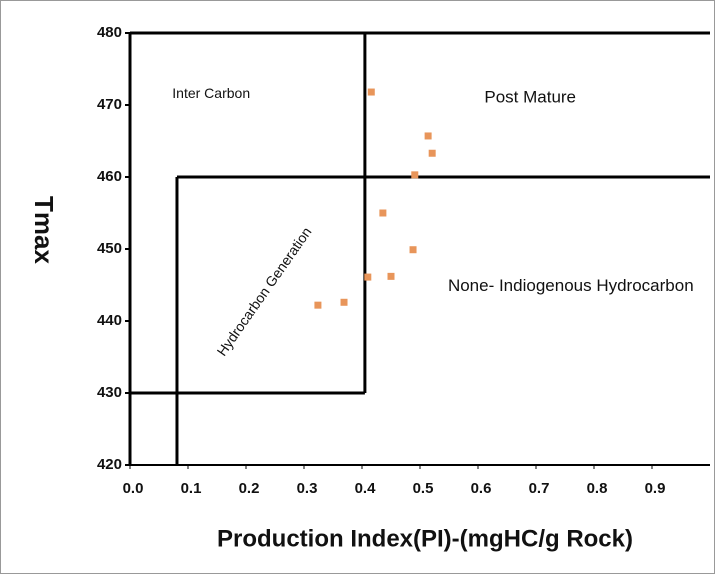  Describe the element at coordinates (571, 285) in the screenshot. I see `annotation: None- Indiogenous Hydrocarbon` at that location.